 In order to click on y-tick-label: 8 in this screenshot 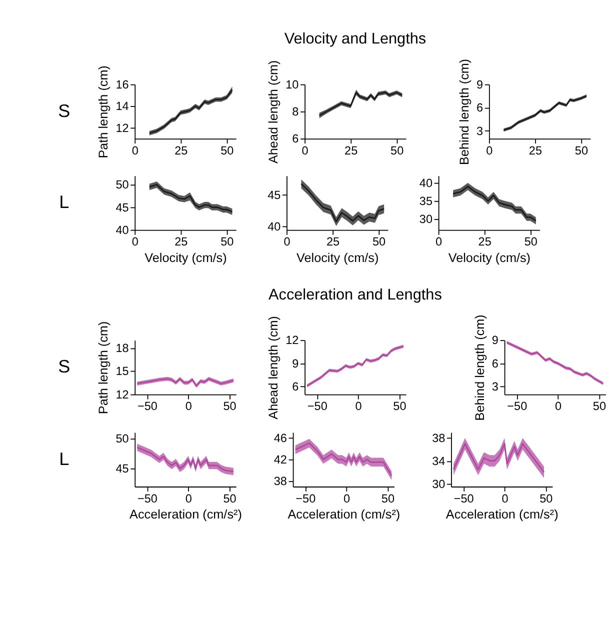, I will do `click(296, 112)`.